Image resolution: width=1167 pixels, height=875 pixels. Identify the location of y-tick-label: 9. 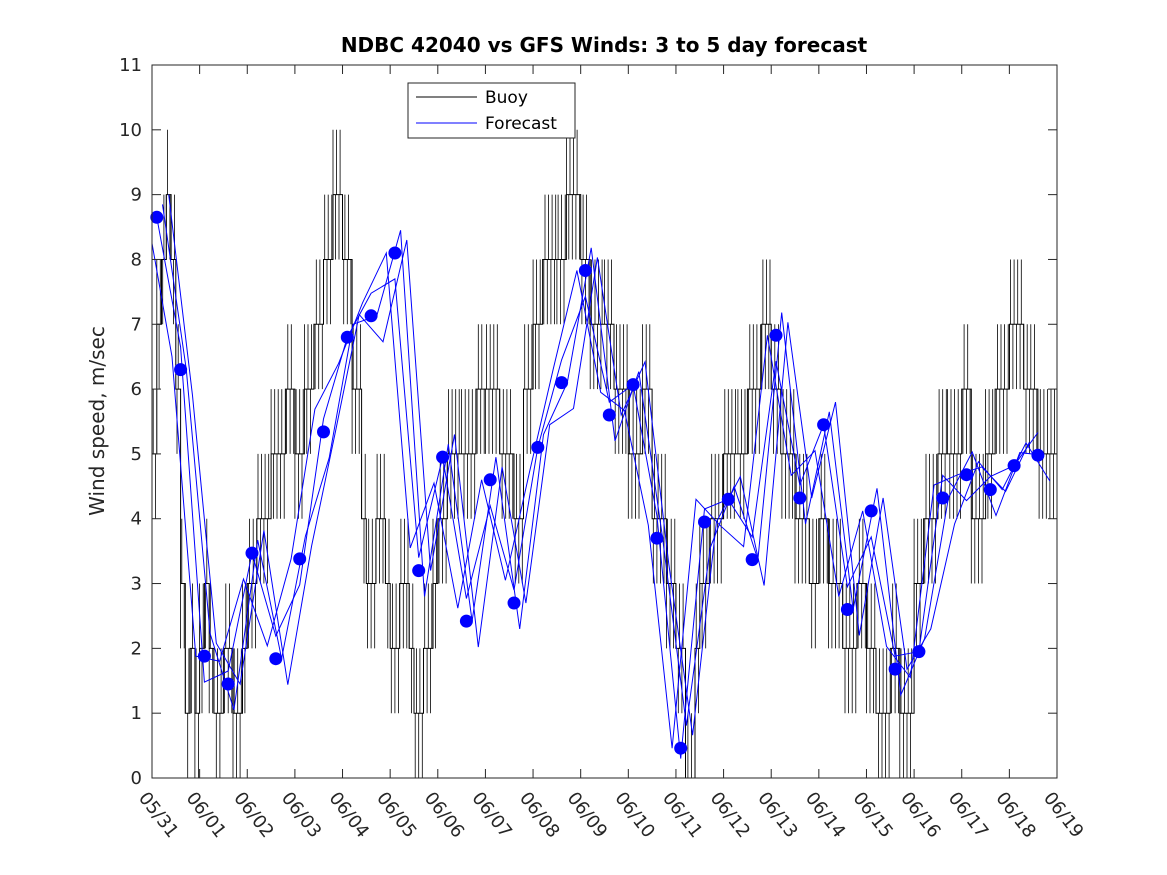
(136, 195).